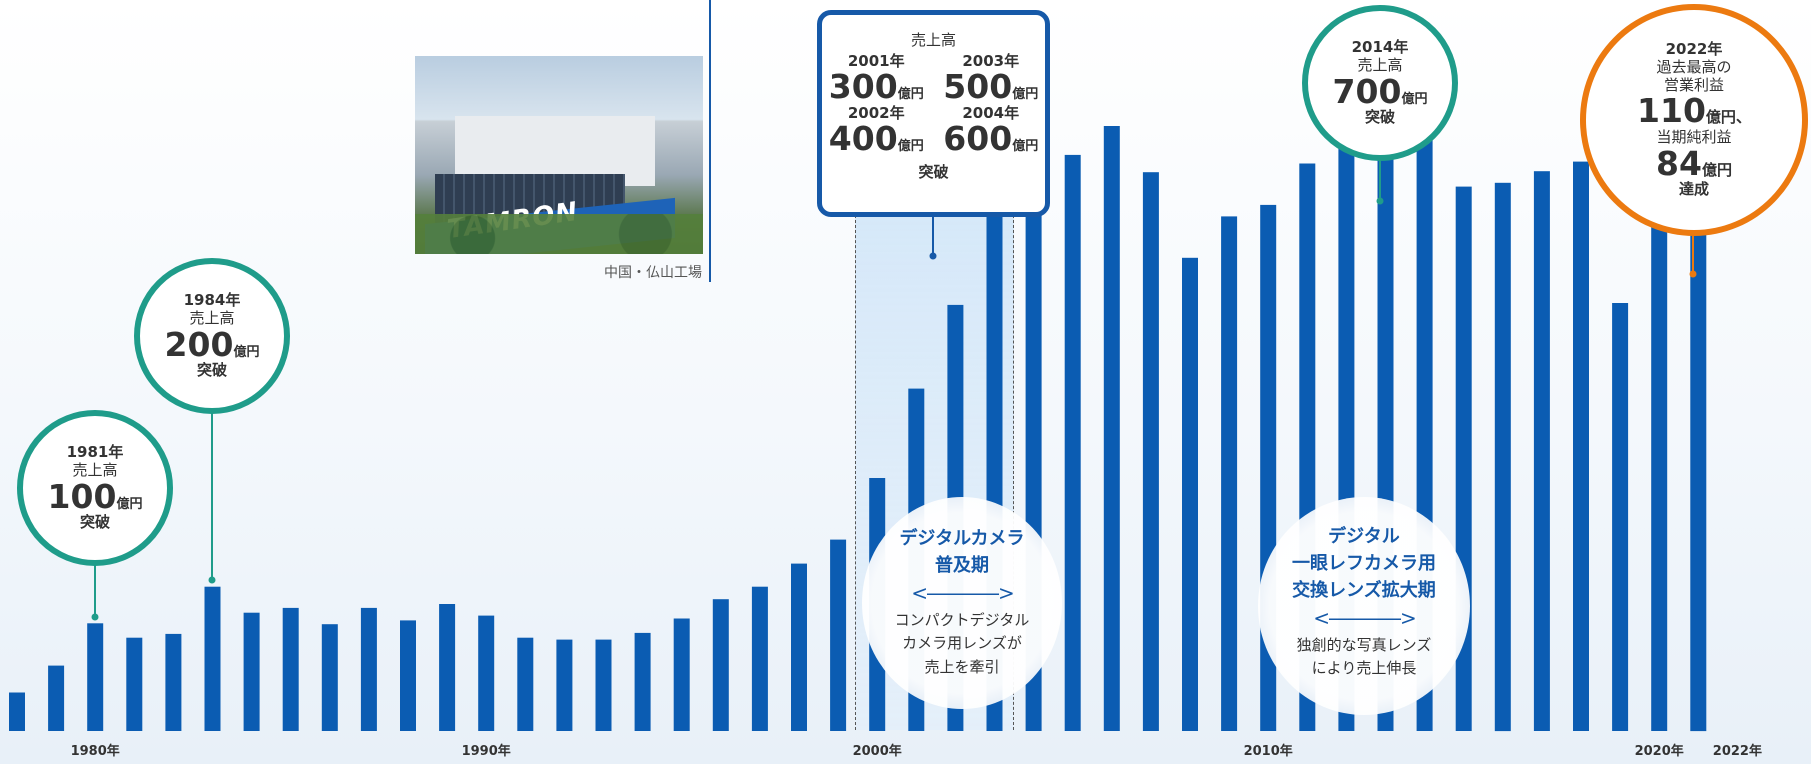 The height and width of the screenshot is (764, 1811). Describe the element at coordinates (603, 685) in the screenshot. I see `bar-1993` at that location.